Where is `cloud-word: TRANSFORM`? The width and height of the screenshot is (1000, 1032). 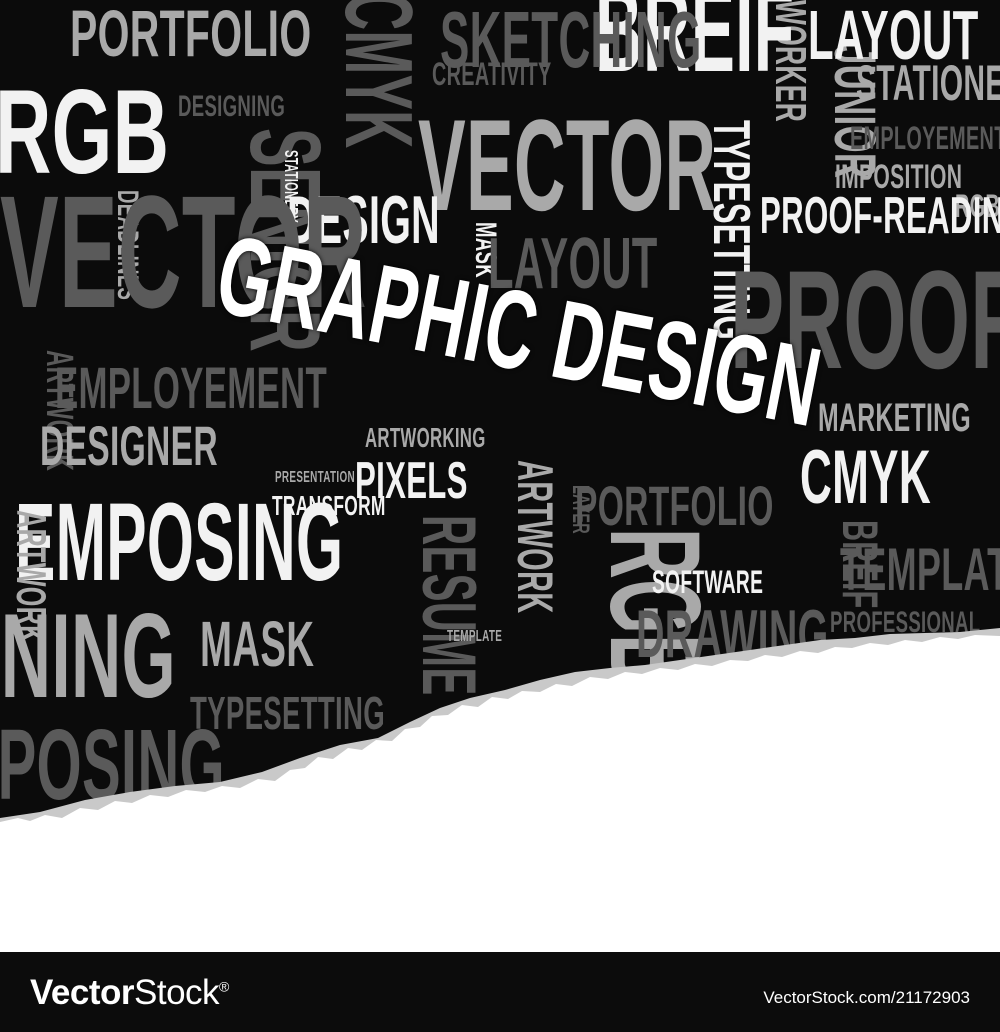 cloud-word: TRANSFORM is located at coordinates (329, 505).